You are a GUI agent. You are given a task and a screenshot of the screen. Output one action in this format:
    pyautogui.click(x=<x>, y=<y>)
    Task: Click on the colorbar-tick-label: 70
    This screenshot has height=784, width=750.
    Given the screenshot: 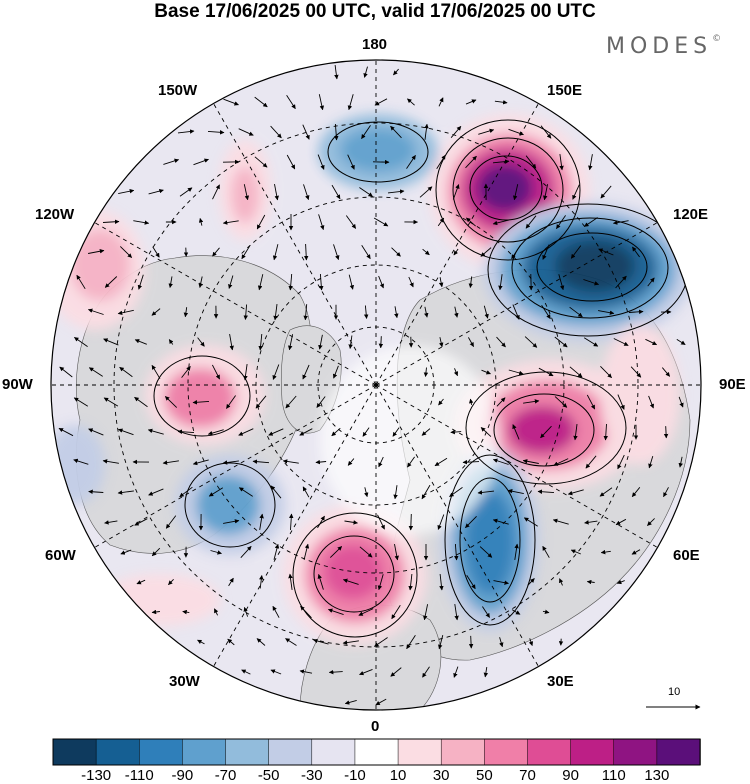 What is the action you would take?
    pyautogui.click(x=527, y=775)
    